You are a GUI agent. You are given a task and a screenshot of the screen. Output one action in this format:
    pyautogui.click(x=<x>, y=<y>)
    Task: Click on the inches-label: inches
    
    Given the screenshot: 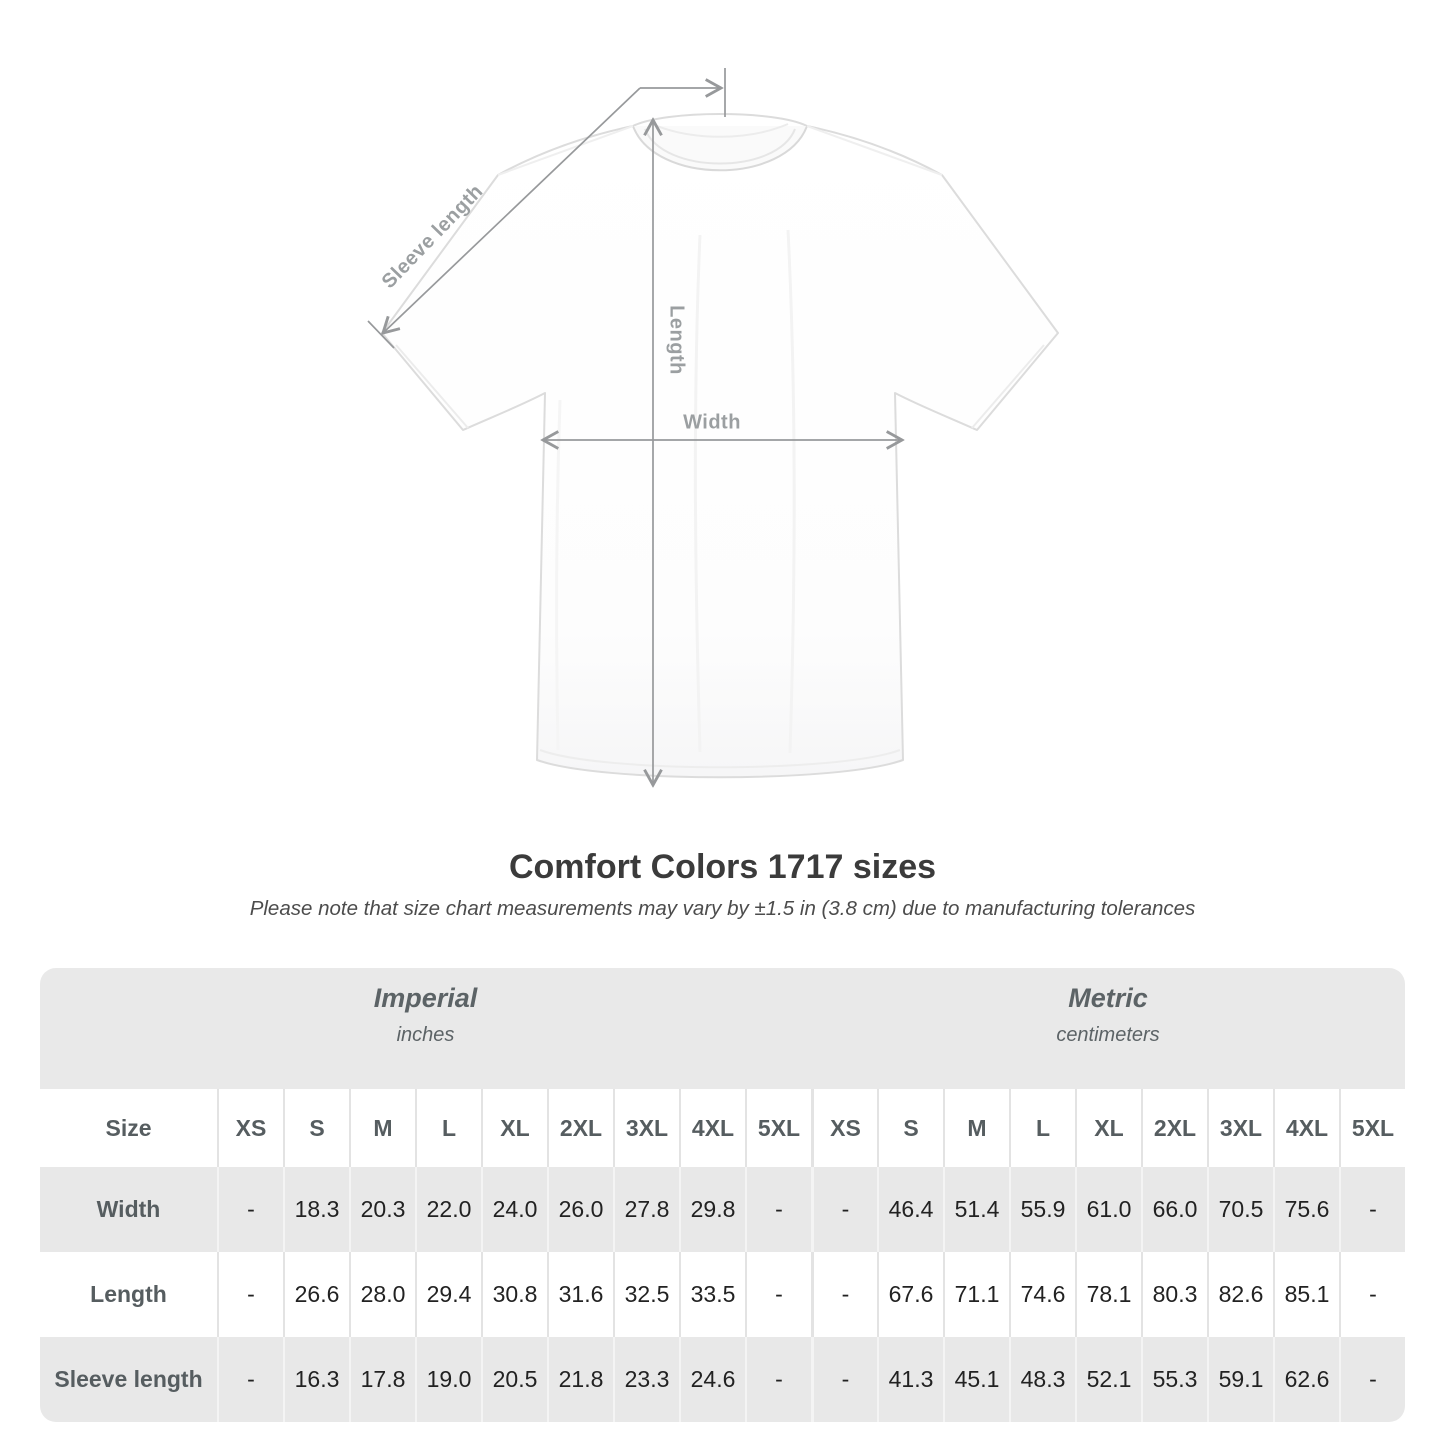 What is the action you would take?
    pyautogui.click(x=425, y=1034)
    